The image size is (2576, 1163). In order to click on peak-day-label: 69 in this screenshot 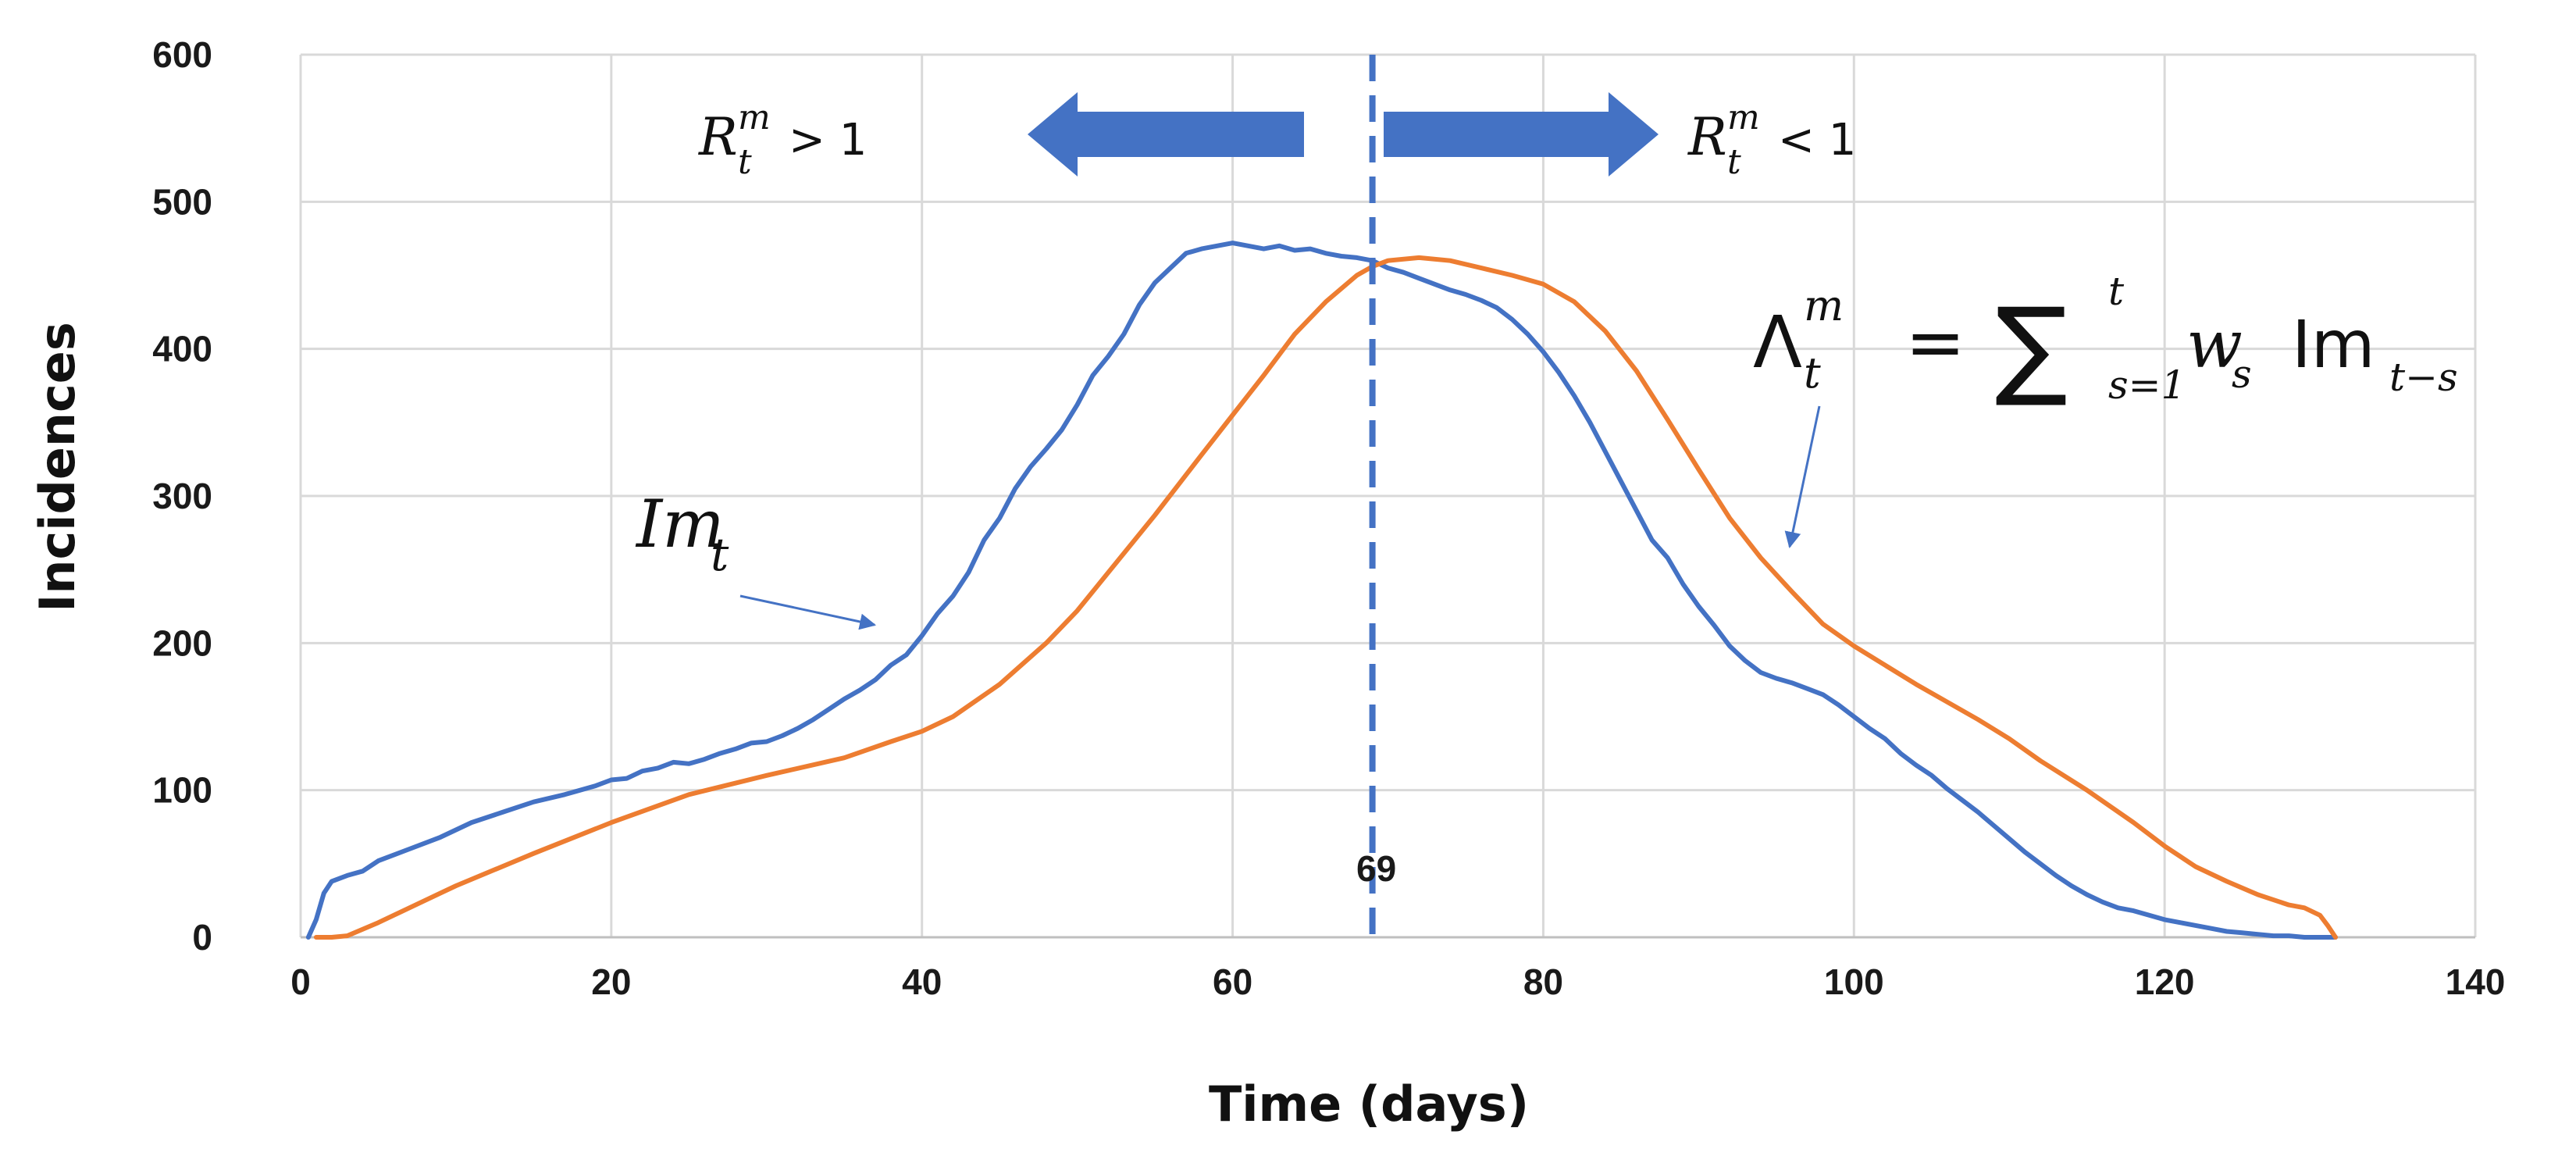, I will do `click(1376, 868)`.